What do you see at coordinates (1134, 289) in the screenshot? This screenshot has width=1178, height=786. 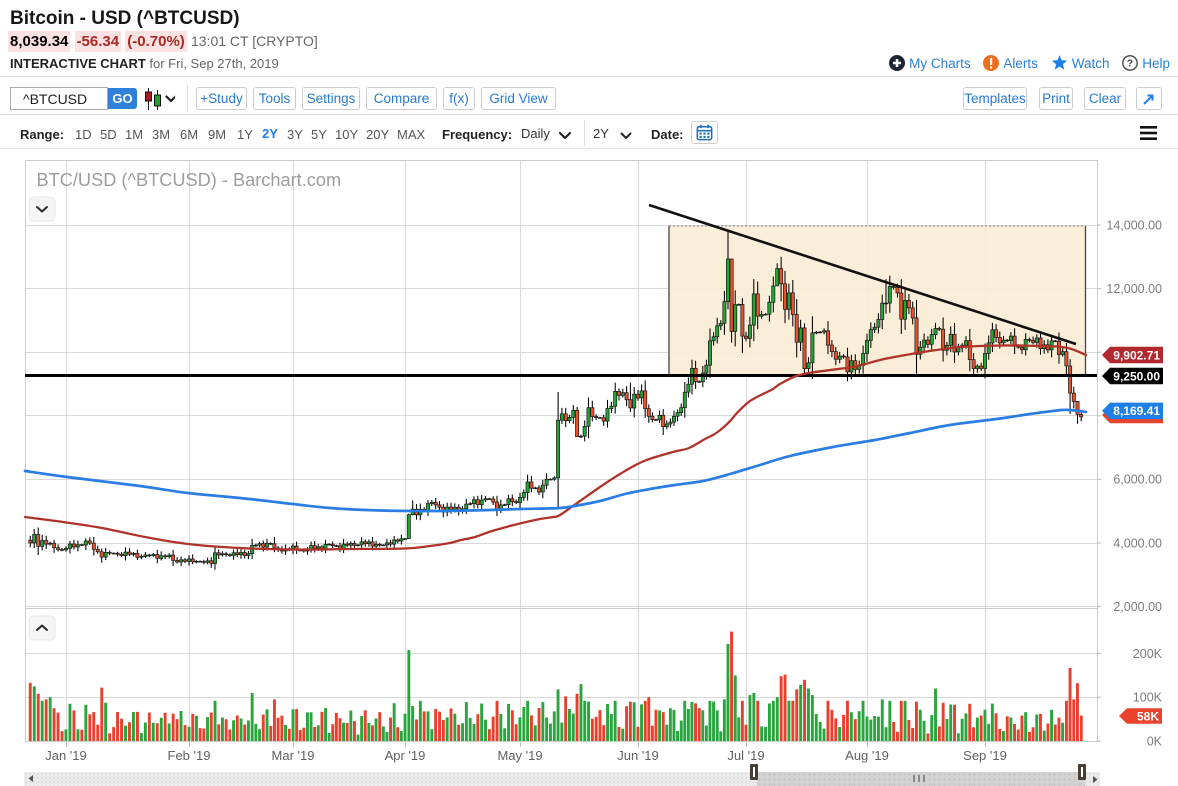 I see `svg-text: 12,000.00` at bounding box center [1134, 289].